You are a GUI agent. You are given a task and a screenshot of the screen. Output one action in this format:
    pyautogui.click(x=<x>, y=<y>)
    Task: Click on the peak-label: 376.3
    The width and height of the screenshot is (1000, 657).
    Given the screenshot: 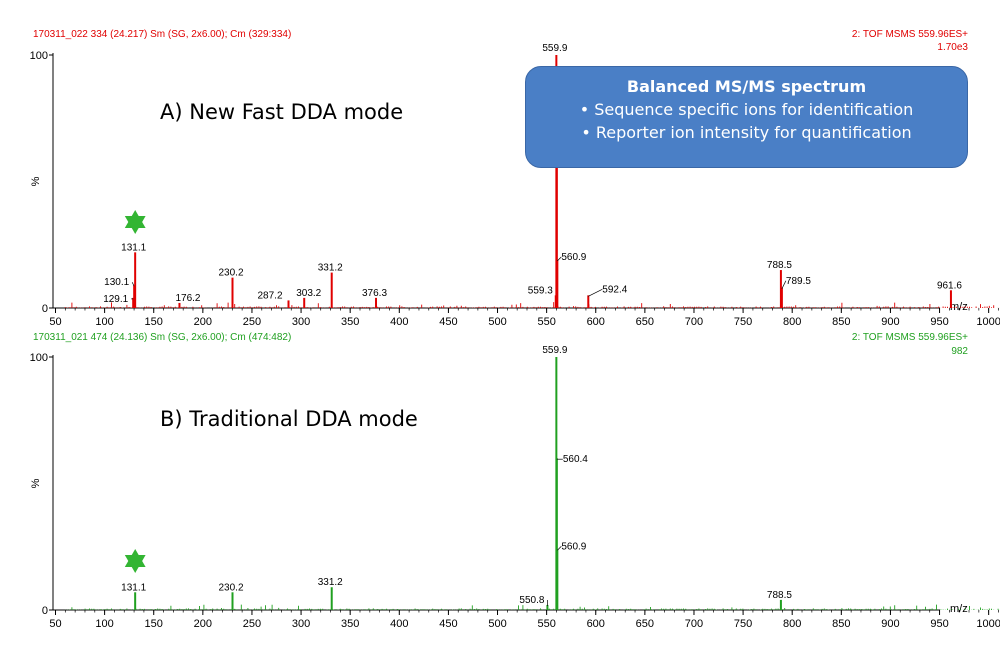 What is the action you would take?
    pyautogui.click(x=374, y=293)
    